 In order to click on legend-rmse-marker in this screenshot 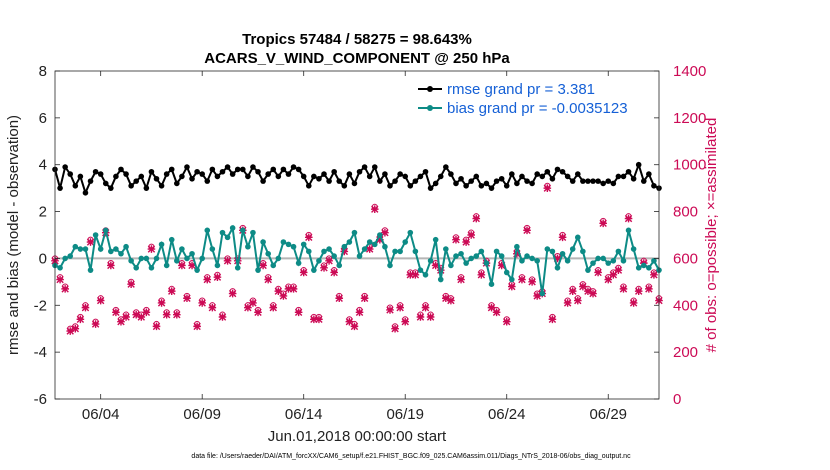, I will do `click(430, 89)`.